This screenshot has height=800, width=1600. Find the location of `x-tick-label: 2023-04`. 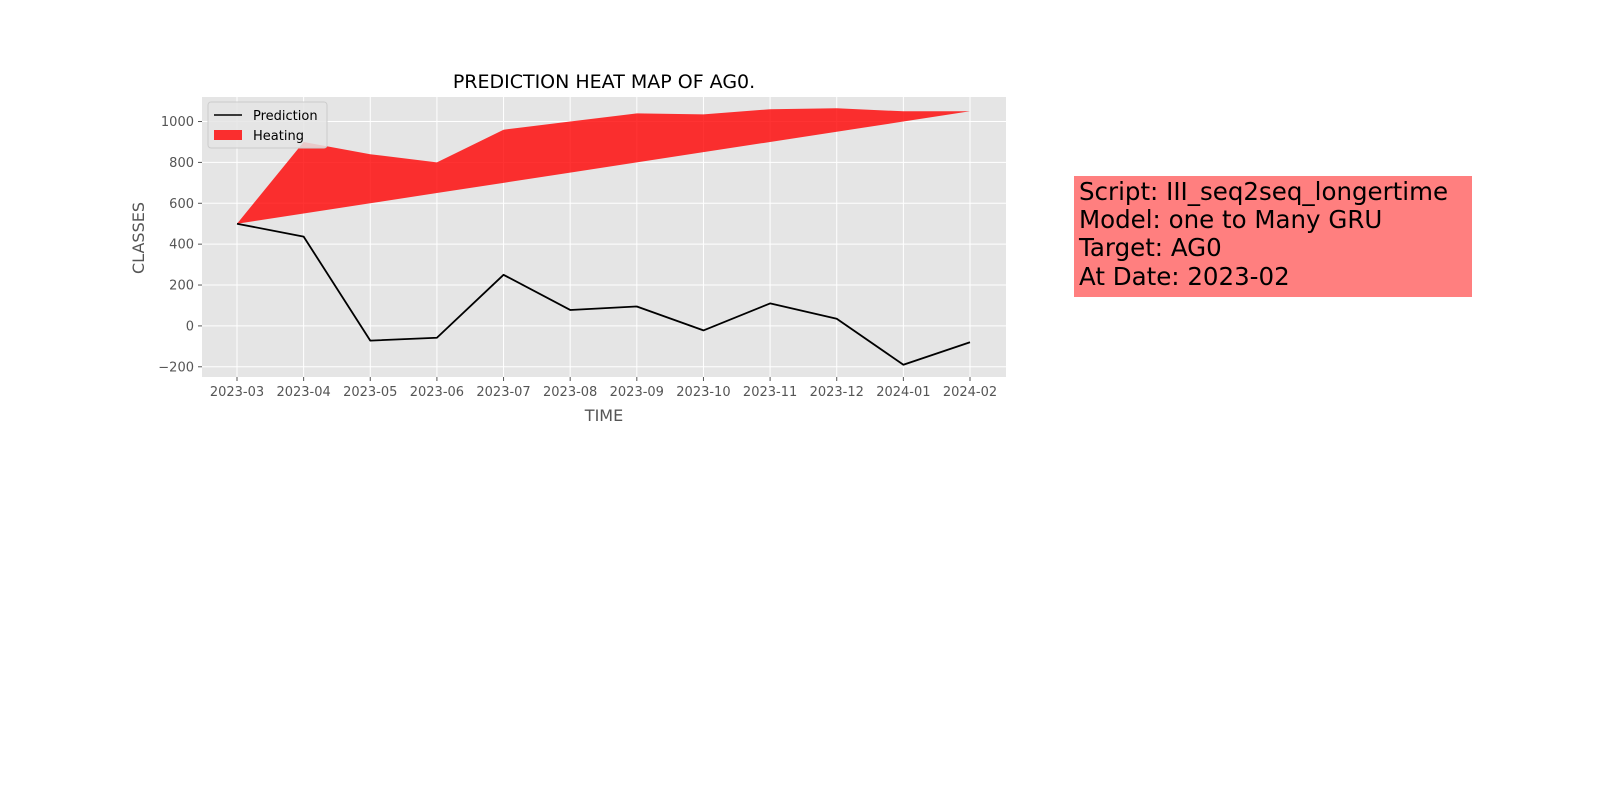

x-tick-label: 2023-04 is located at coordinates (303, 392).